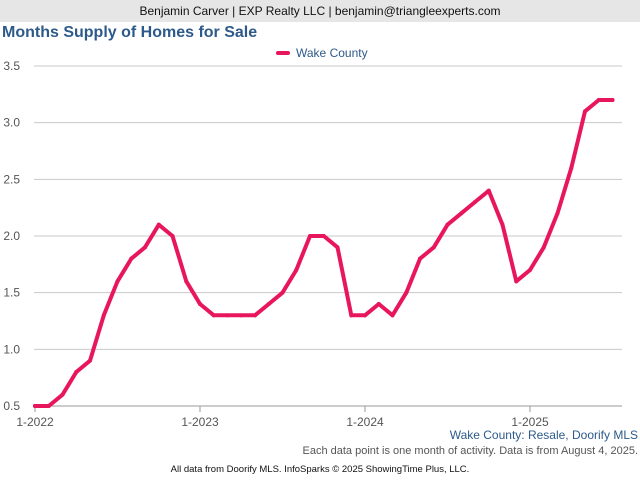 Image resolution: width=640 pixels, height=480 pixels. Describe the element at coordinates (332, 53) in the screenshot. I see `legend-label: Wake County` at that location.